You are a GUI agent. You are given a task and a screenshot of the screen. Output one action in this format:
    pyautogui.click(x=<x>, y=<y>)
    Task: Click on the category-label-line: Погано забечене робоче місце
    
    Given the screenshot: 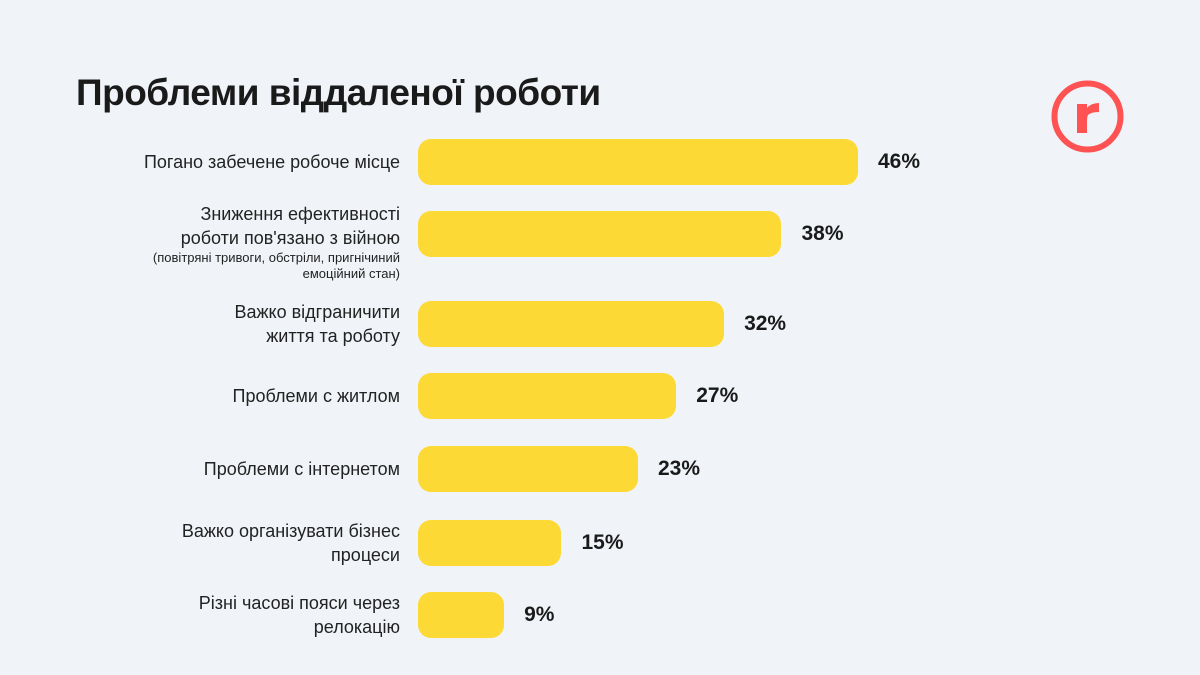 What is the action you would take?
    pyautogui.click(x=271, y=162)
    